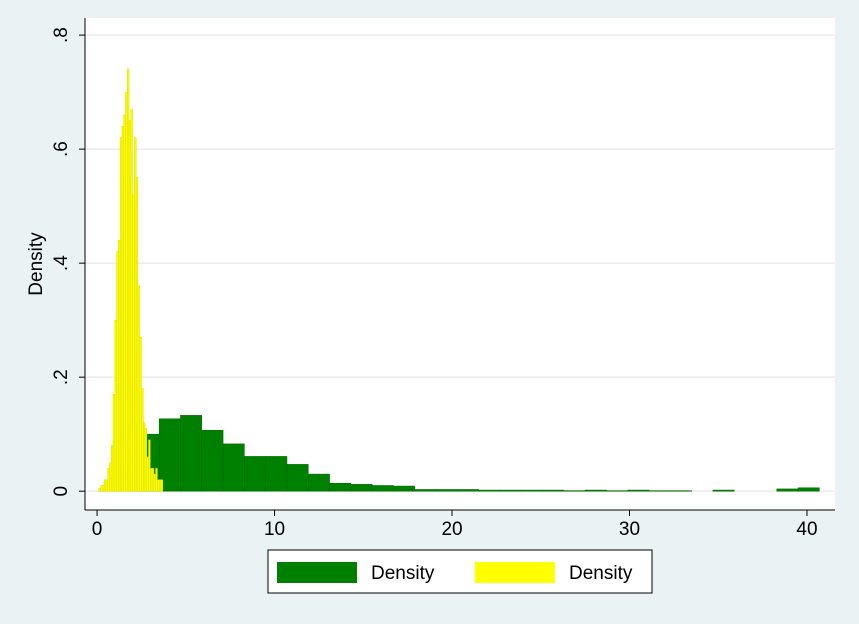  I want to click on y-axis-title: Density, so click(36, 264).